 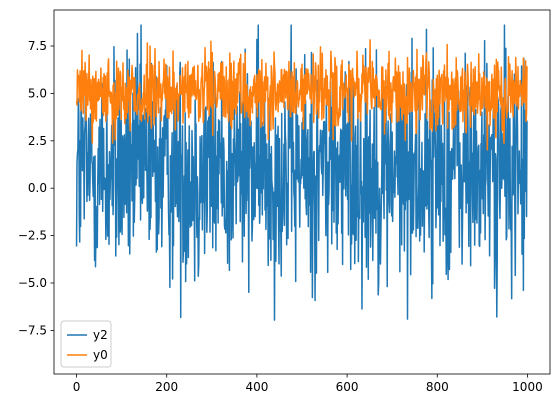 I want to click on y-tick-label: −2.5, so click(x=32, y=236).